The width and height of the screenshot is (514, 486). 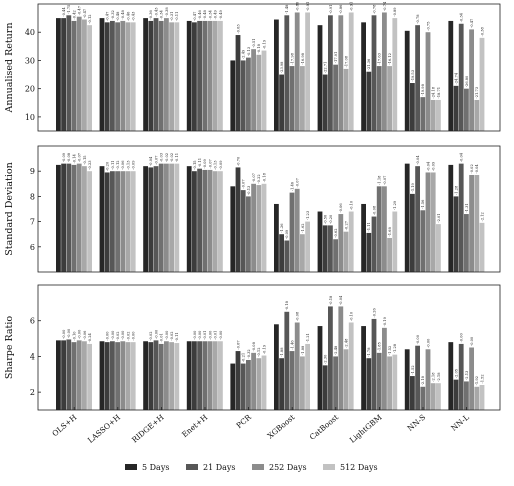 What do you see at coordinates (238, 345) in the screenshot?
I see `data-label: -0.67` at bounding box center [238, 345].